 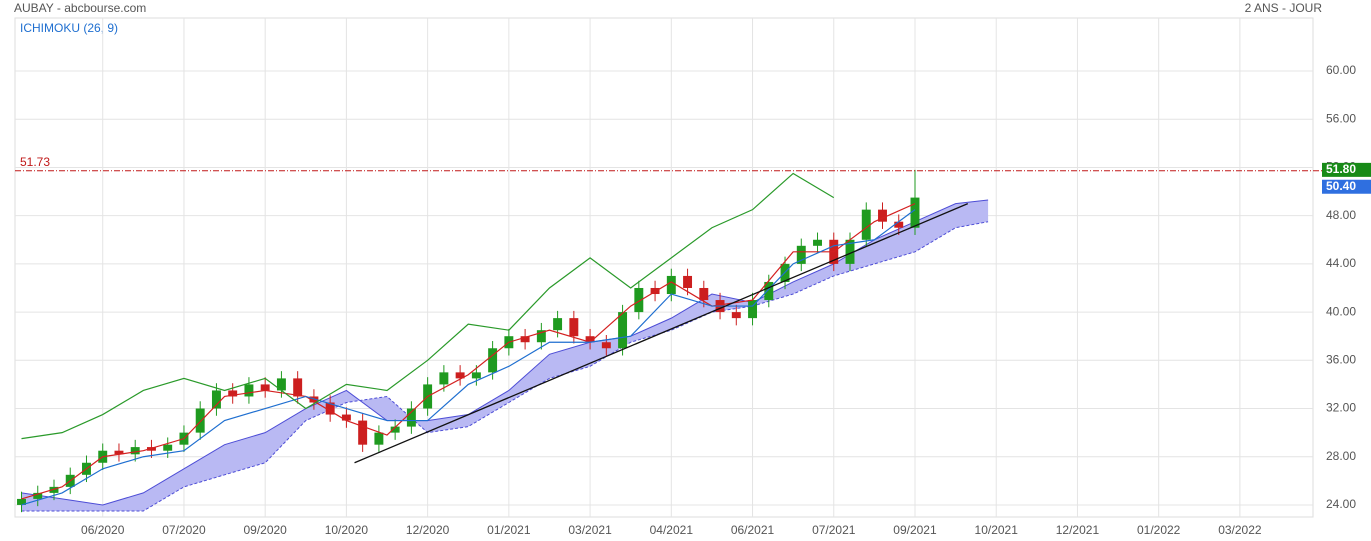 What do you see at coordinates (834, 530) in the screenshot?
I see `x-tick-label: 07/2021` at bounding box center [834, 530].